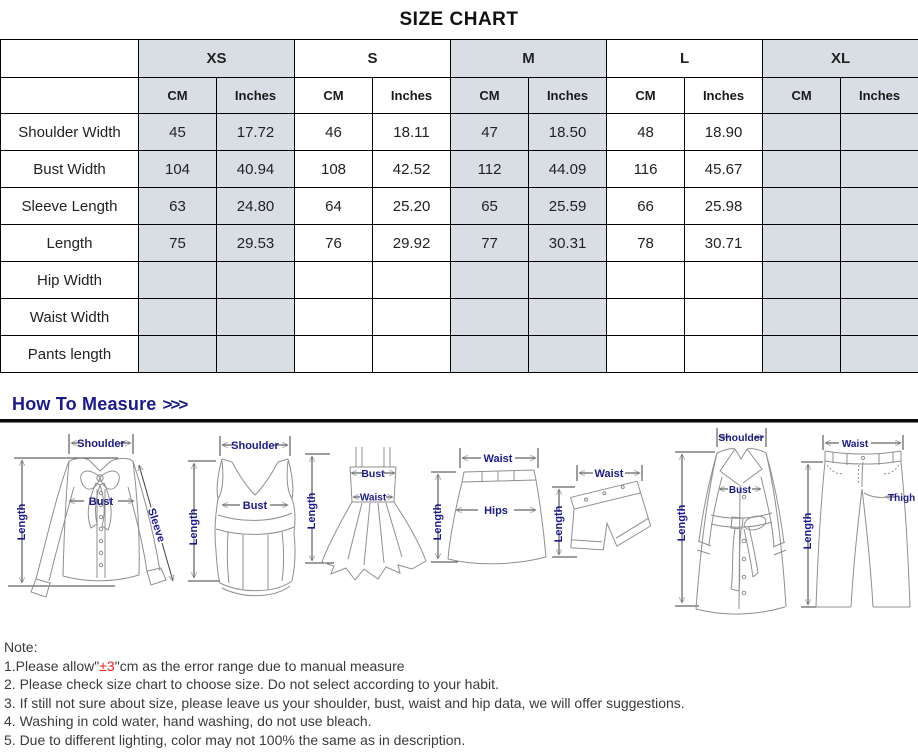 This screenshot has width=918, height=753. Describe the element at coordinates (496, 511) in the screenshot. I see `measure-label: Hips` at that location.